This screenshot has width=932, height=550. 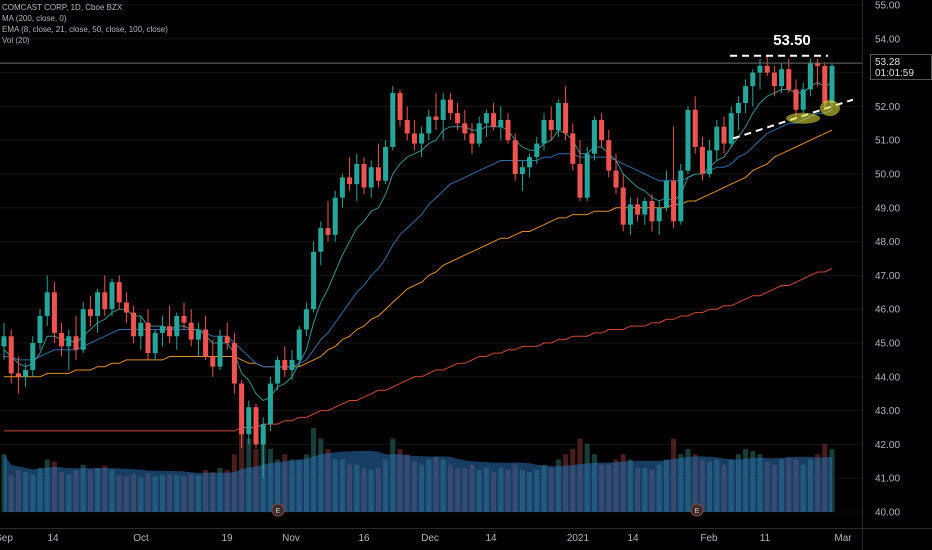 I want to click on symbol-label: COMCAST CORP, 1D, Cboe BZX, so click(x=62, y=7).